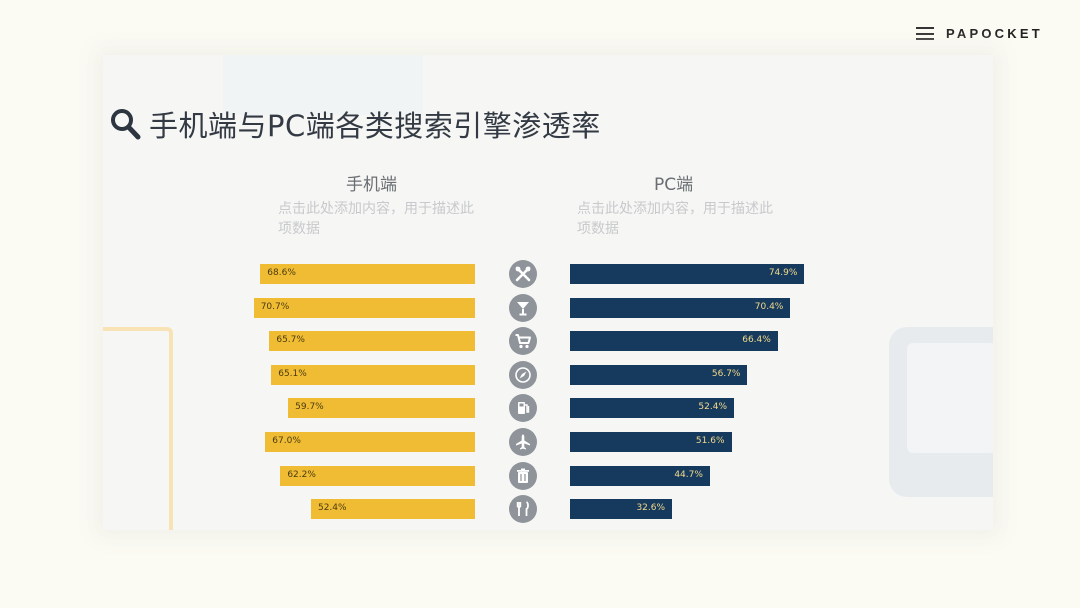  I want to click on pc-series-title: PC端, so click(674, 185).